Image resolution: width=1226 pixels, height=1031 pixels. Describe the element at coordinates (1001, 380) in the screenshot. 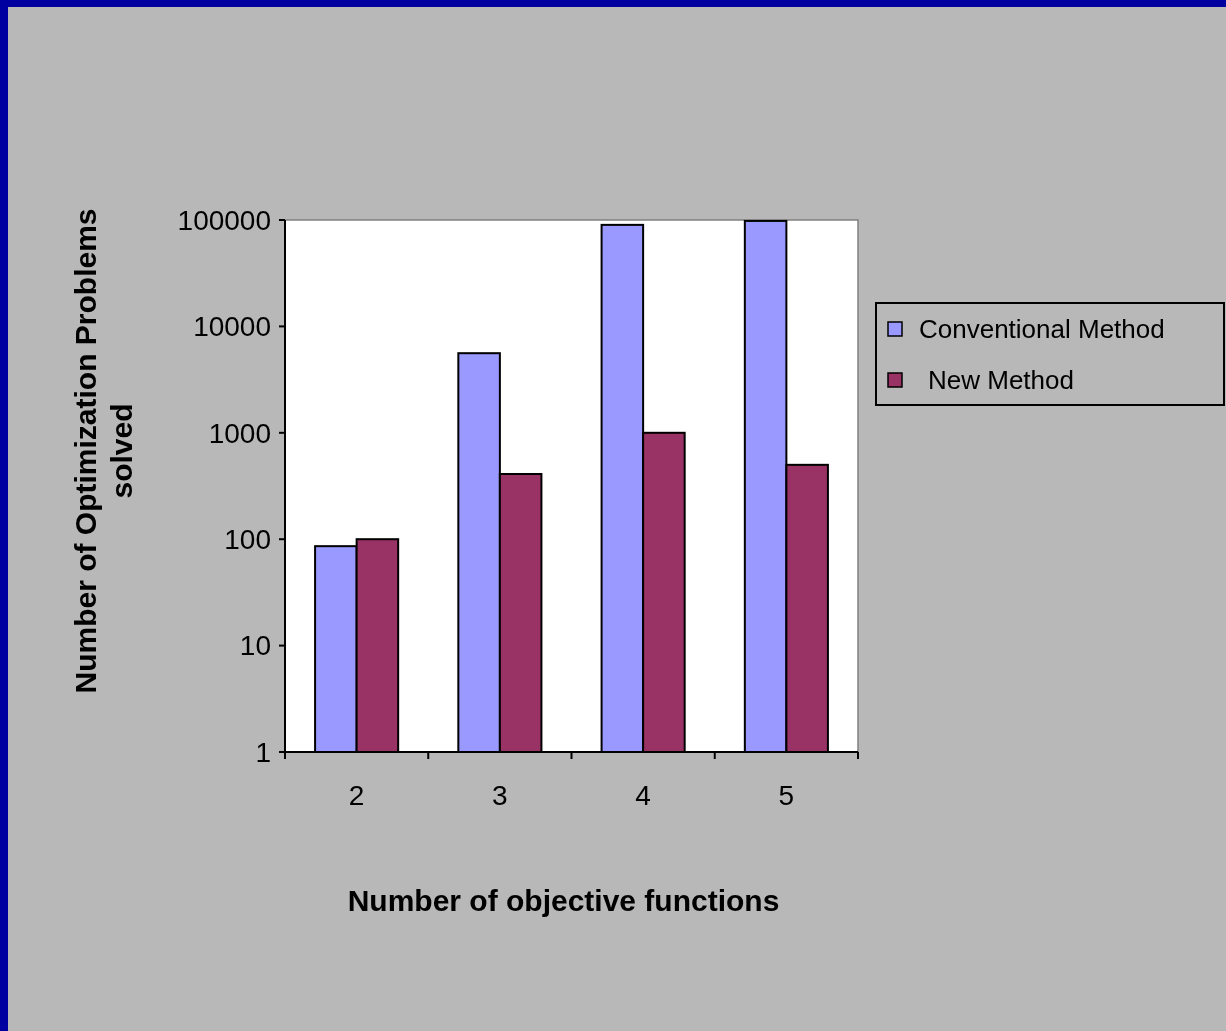

I see `legend-label: New Method` at that location.